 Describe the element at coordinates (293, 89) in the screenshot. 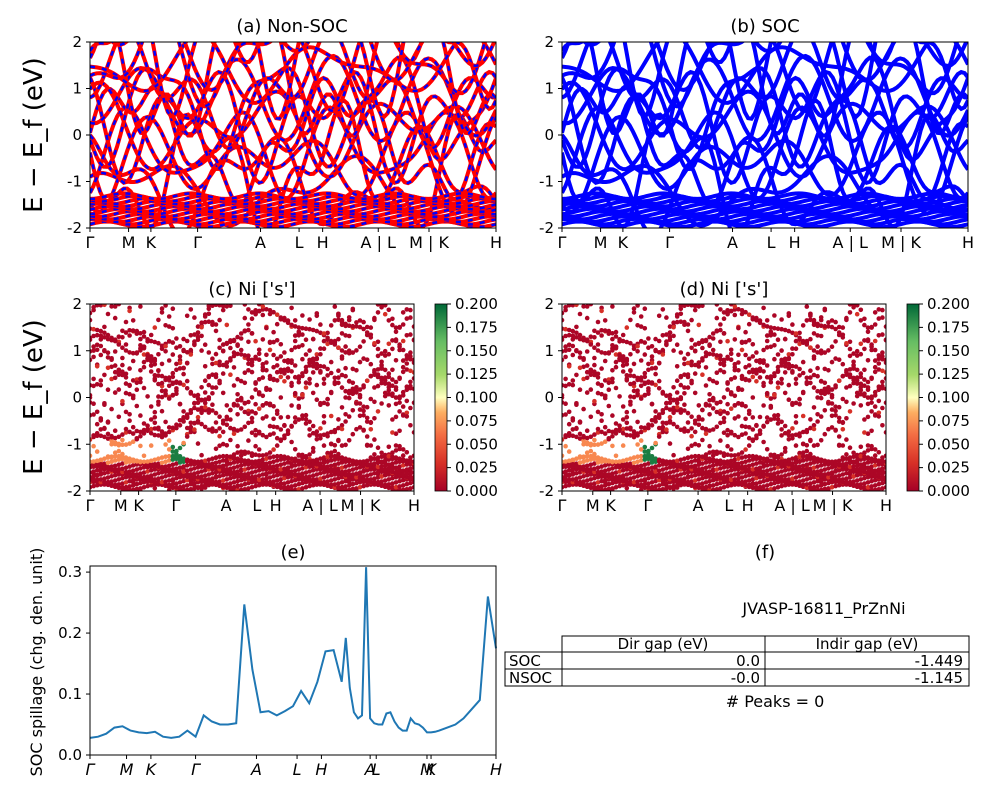

I see `soc-band-line-dashed` at that location.